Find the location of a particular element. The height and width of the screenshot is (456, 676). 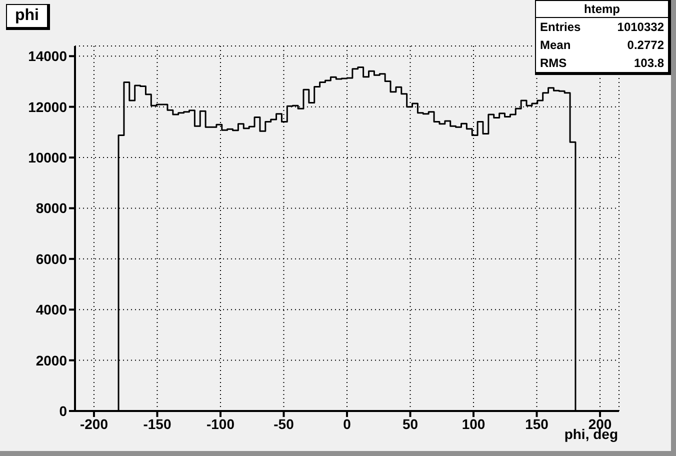

y-tick-label: 8000 is located at coordinates (52, 208).